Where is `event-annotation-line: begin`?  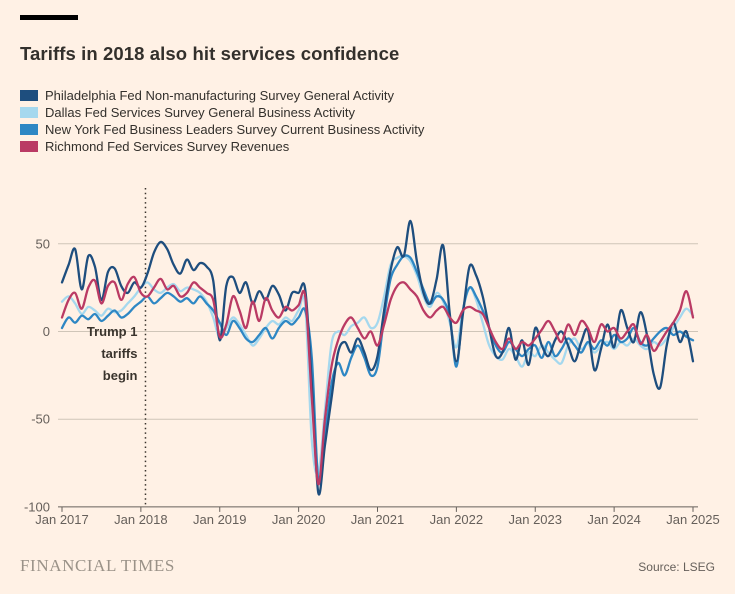
event-annotation-line: begin is located at coordinates (120, 375).